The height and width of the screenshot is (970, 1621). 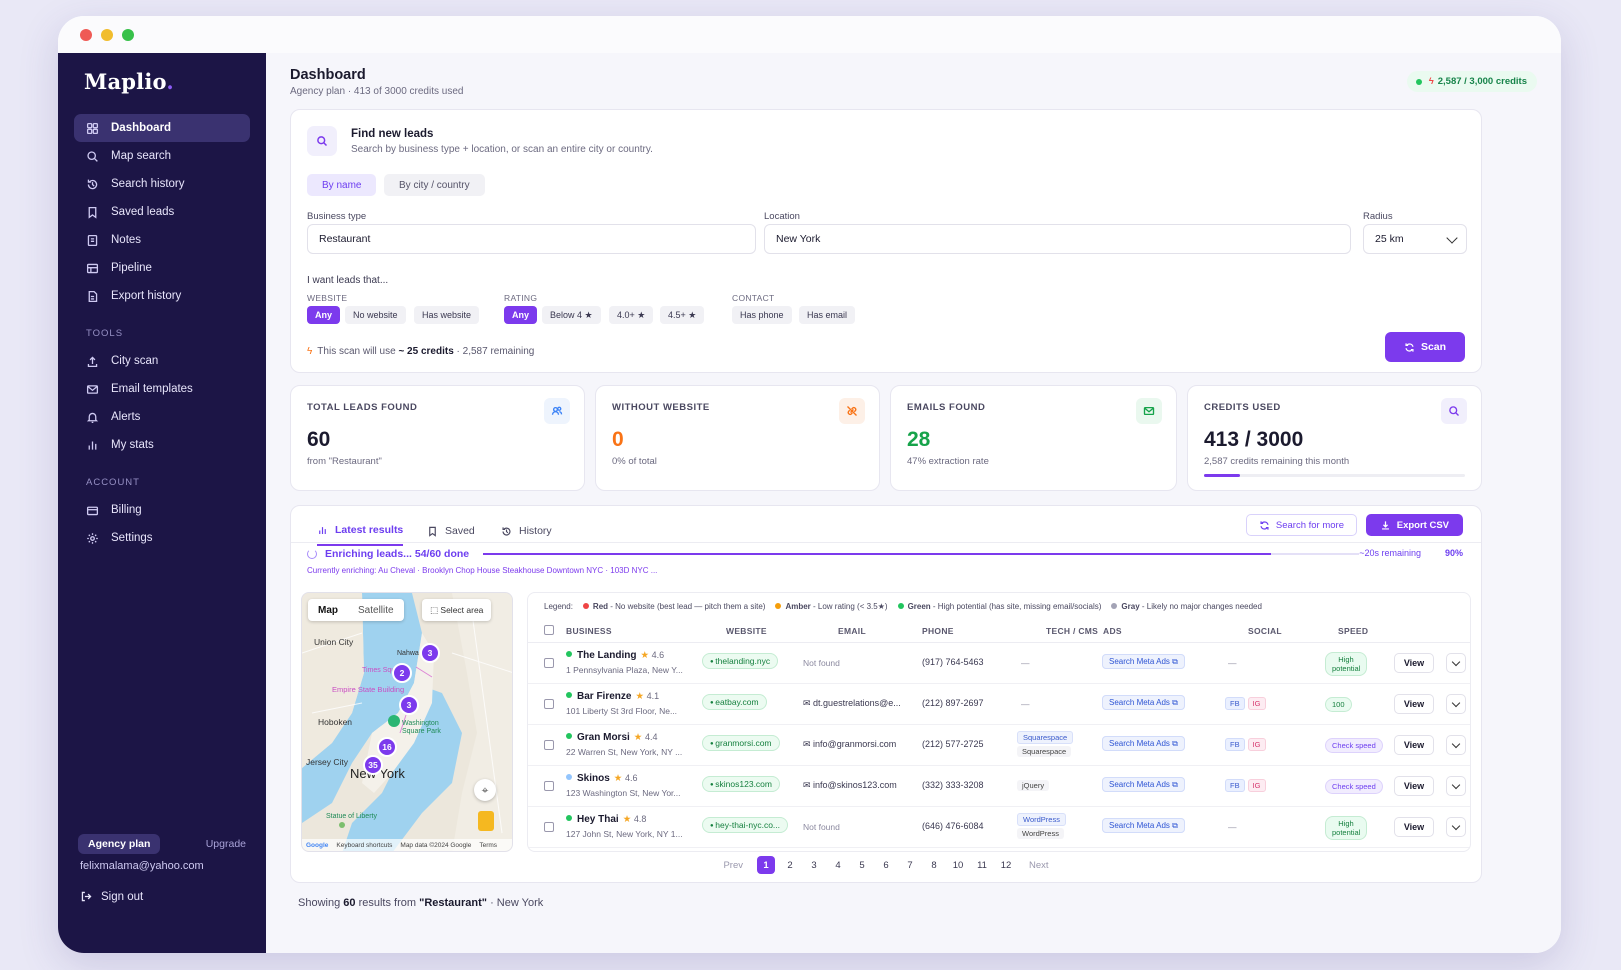 What do you see at coordinates (762, 315) in the screenshot?
I see `contact-filter-has-phone: Has phone` at bounding box center [762, 315].